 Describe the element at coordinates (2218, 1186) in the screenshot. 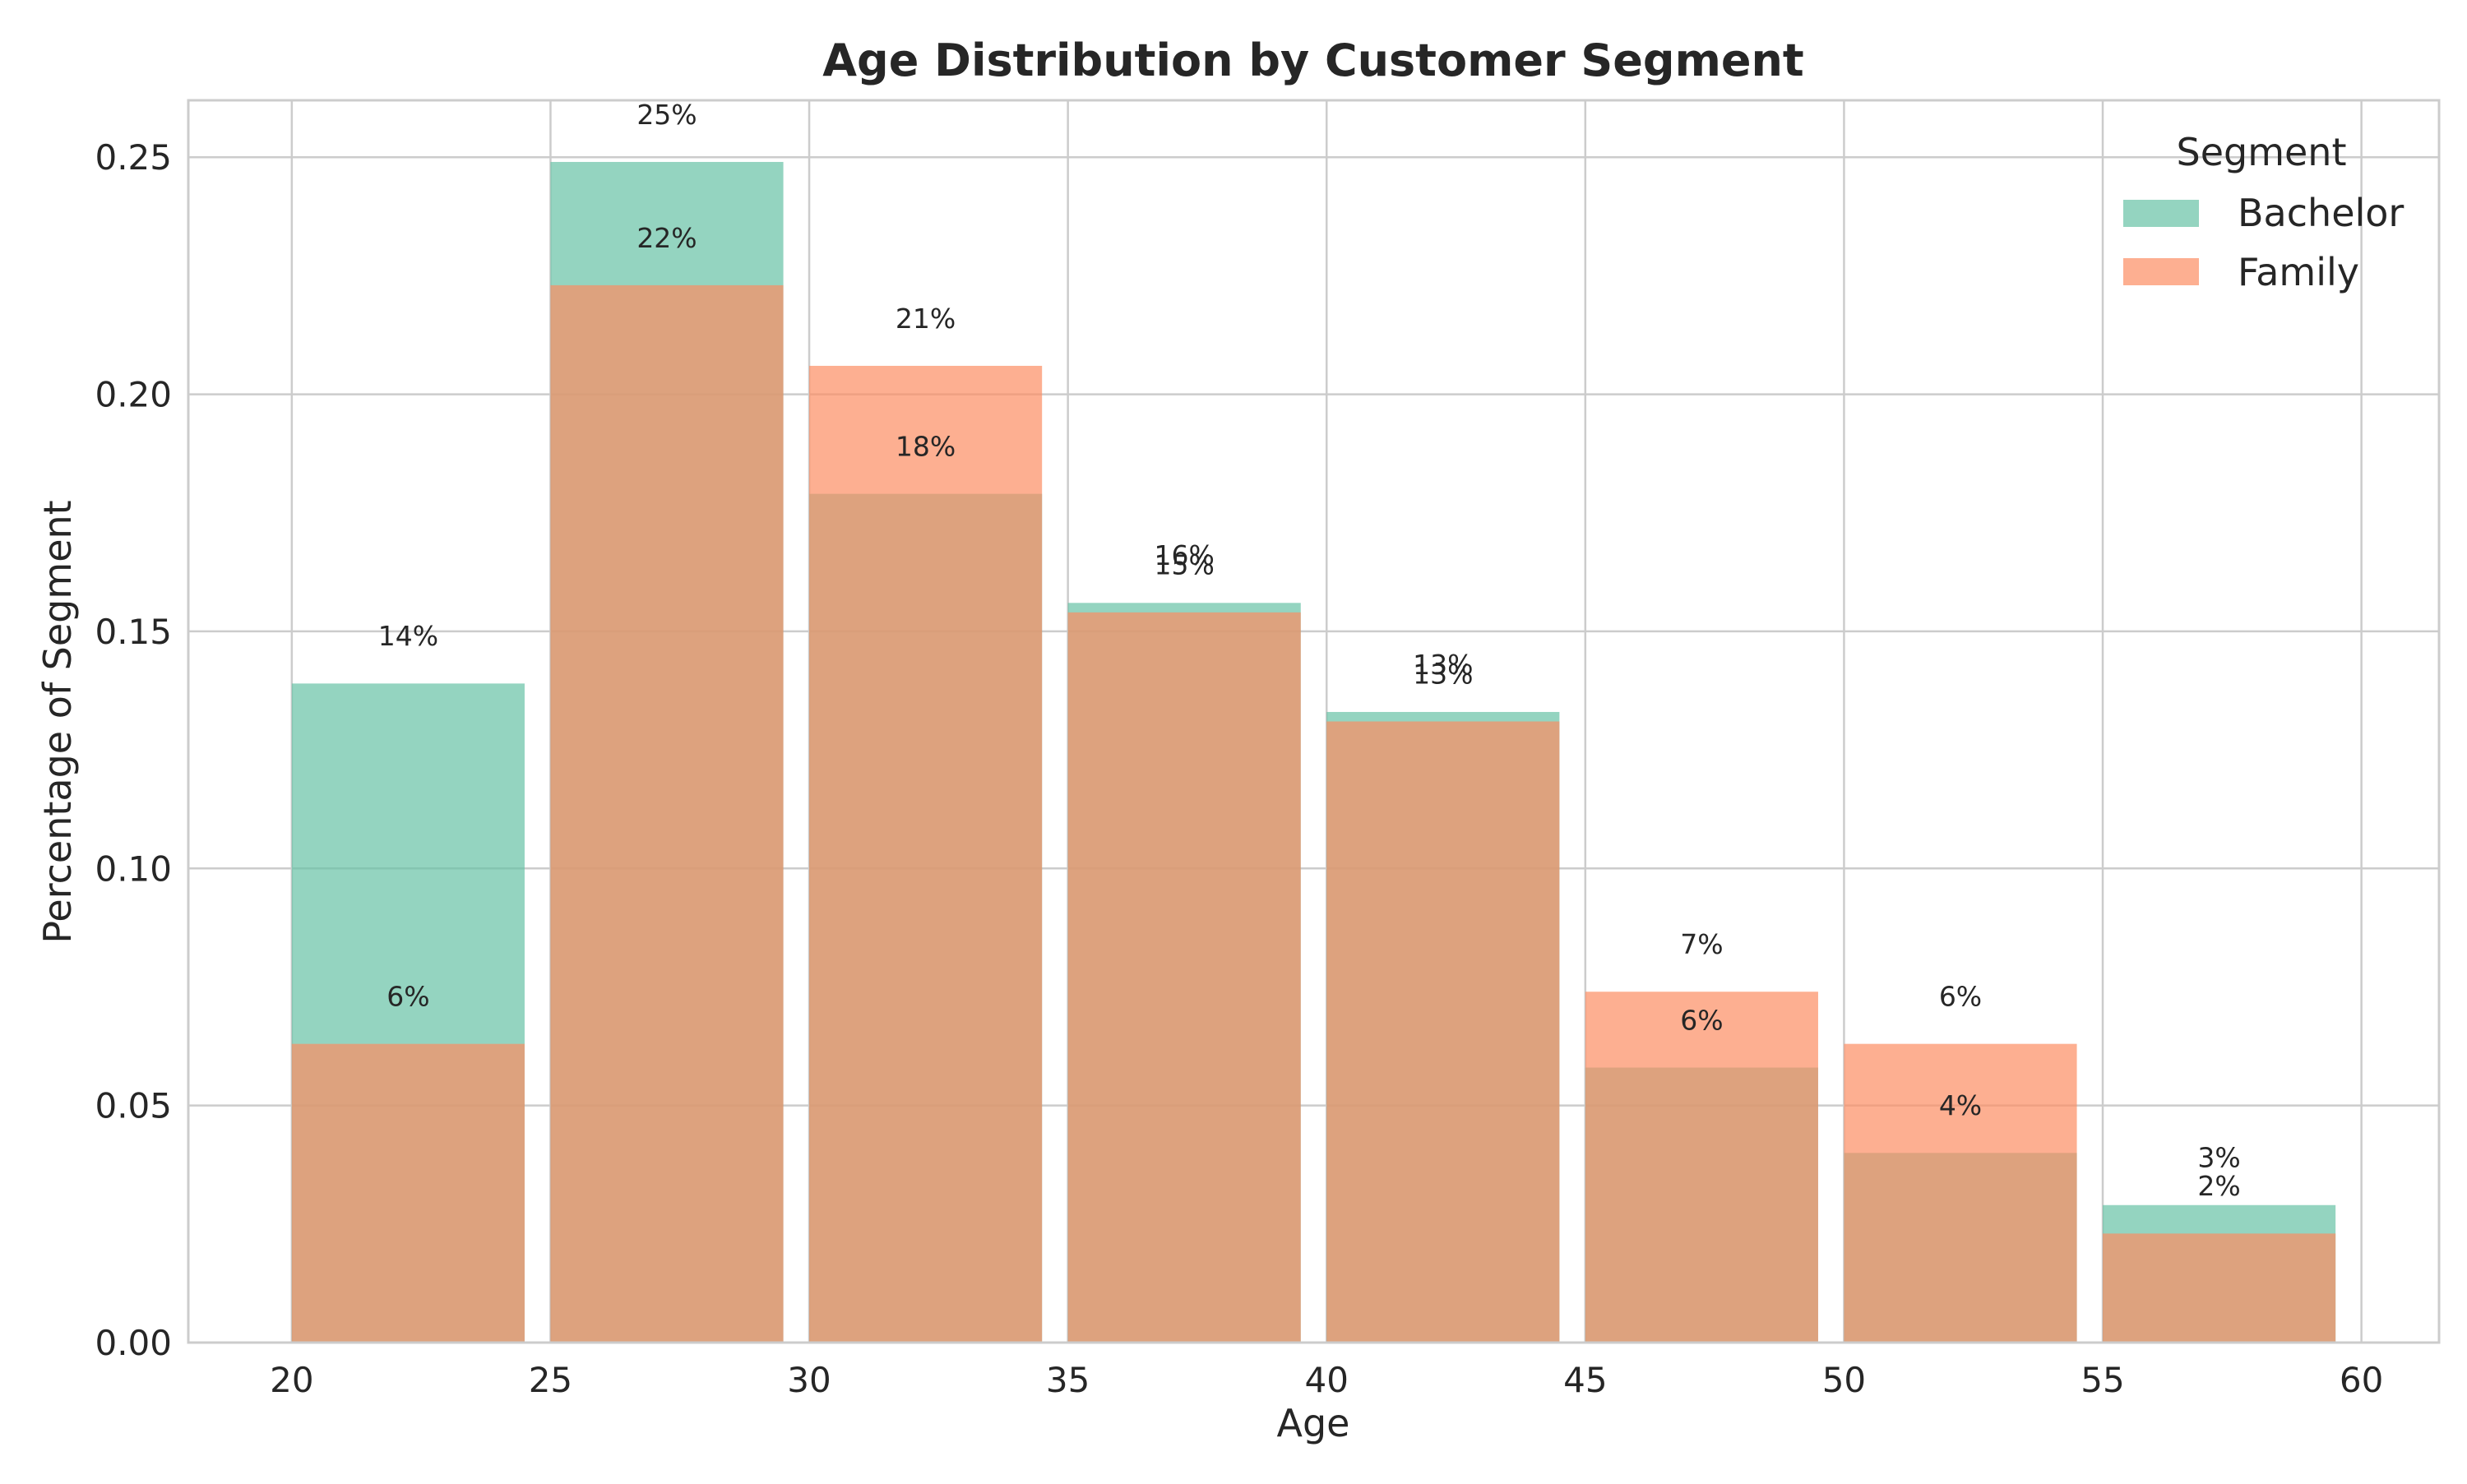

I see `data-label-family: 2%` at that location.